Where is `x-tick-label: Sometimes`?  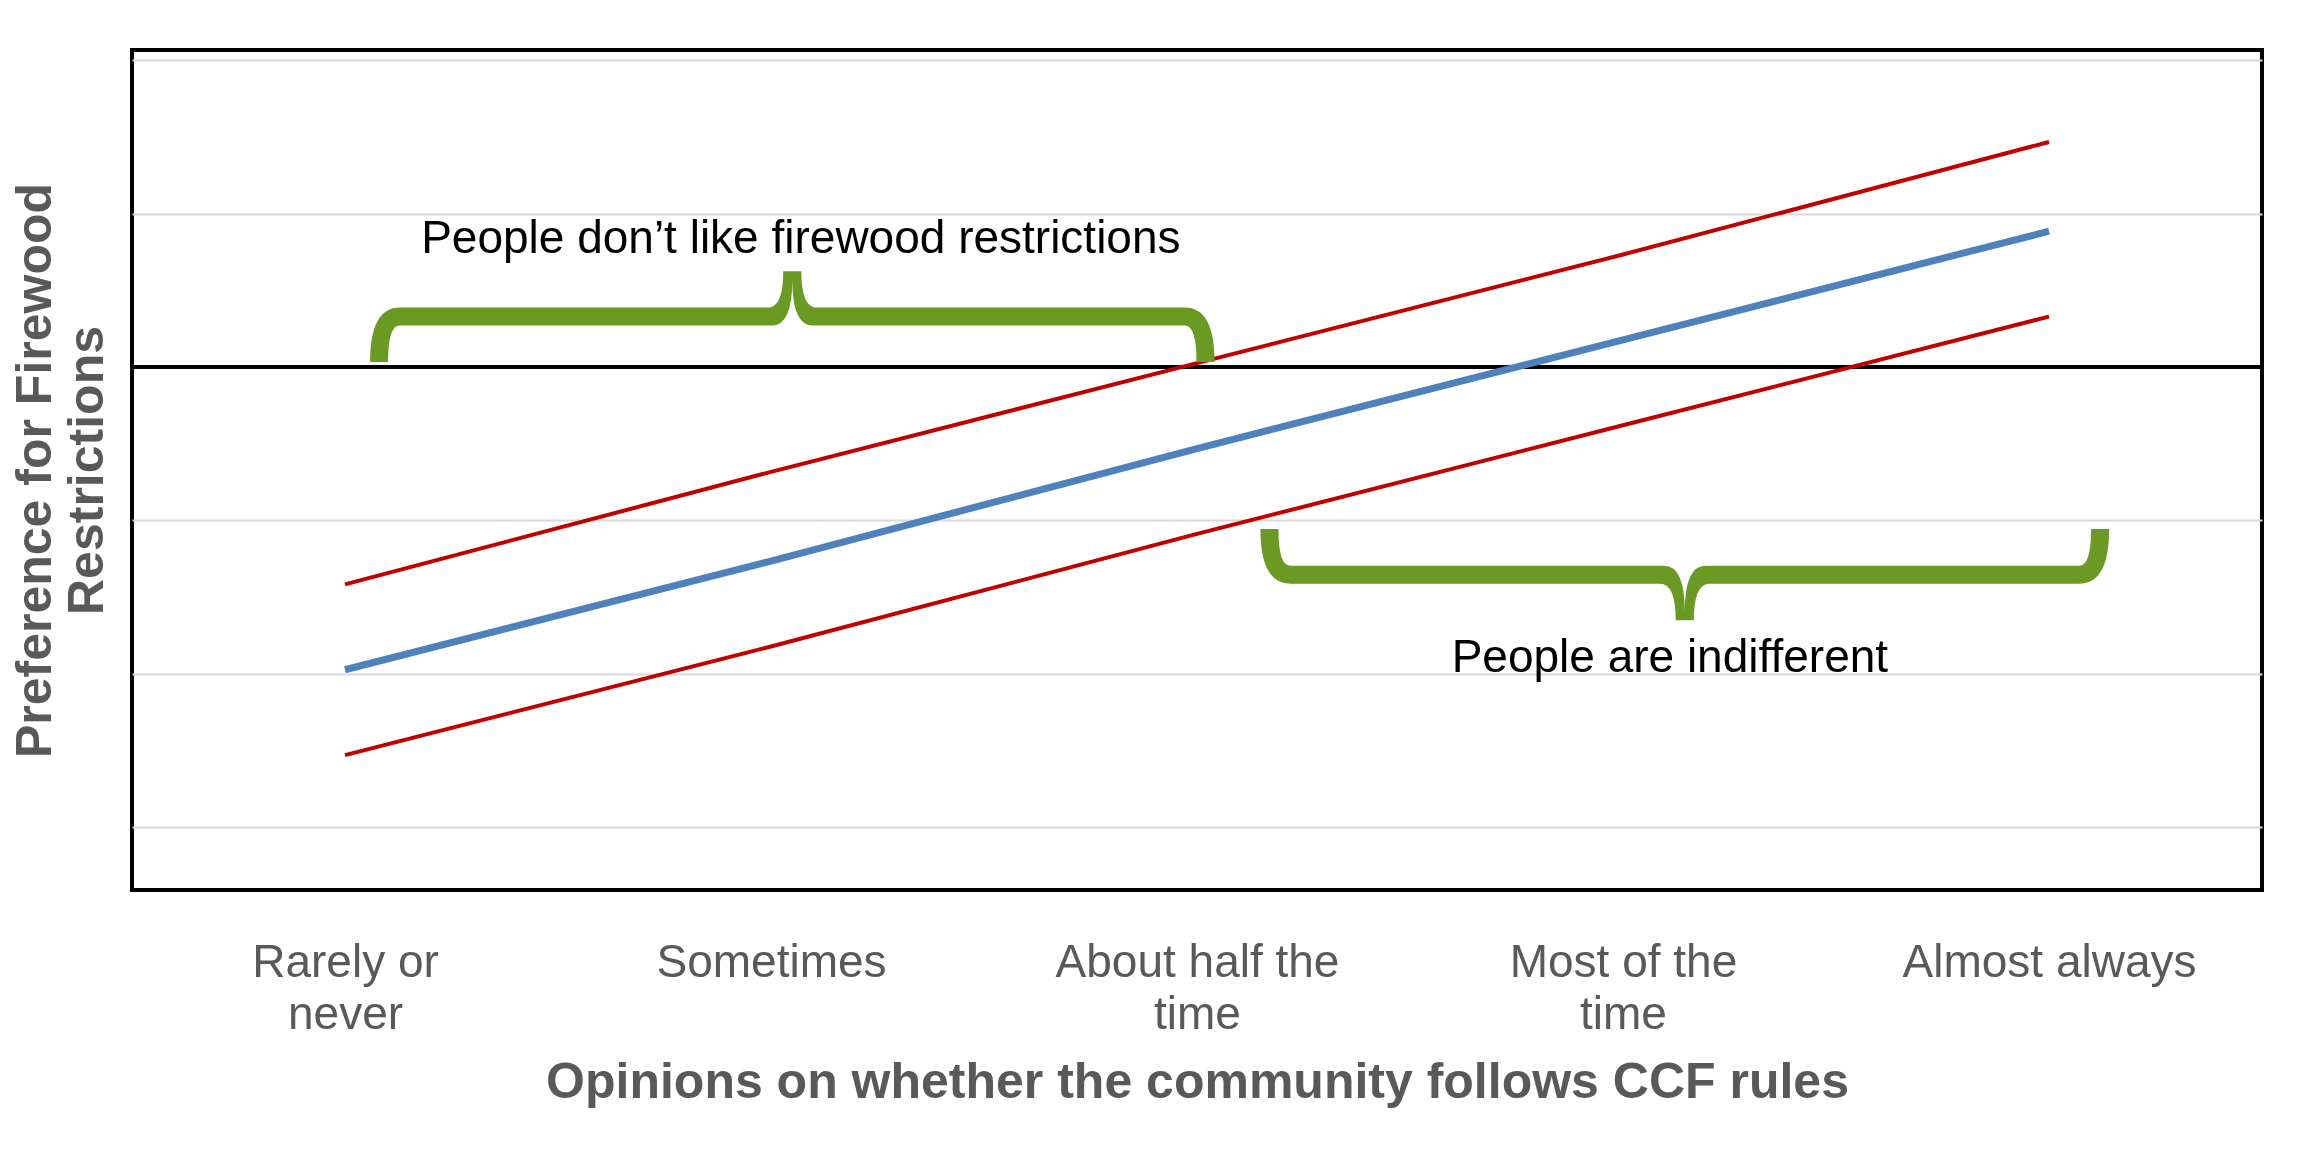
x-tick-label: Sometimes is located at coordinates (771, 960).